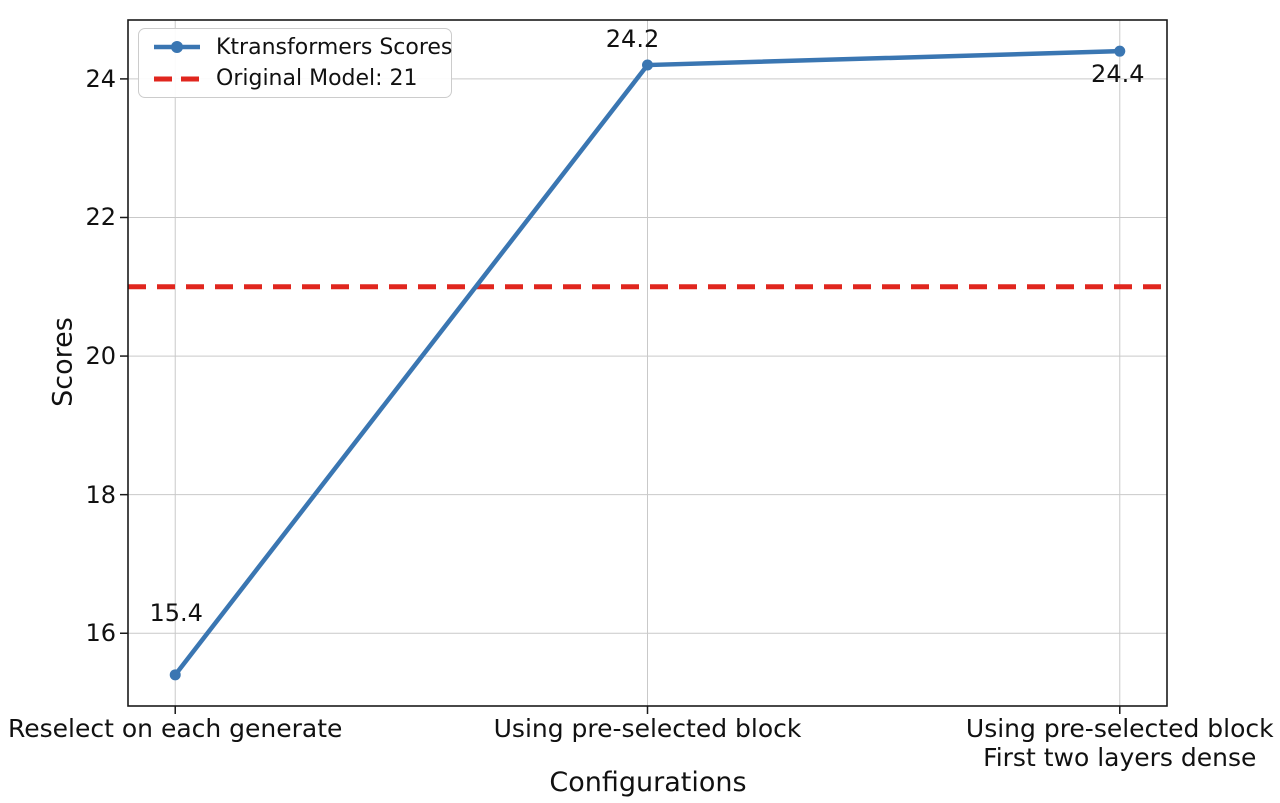  I want to click on legend-label-series: Ktransformers Scores, so click(334, 47).